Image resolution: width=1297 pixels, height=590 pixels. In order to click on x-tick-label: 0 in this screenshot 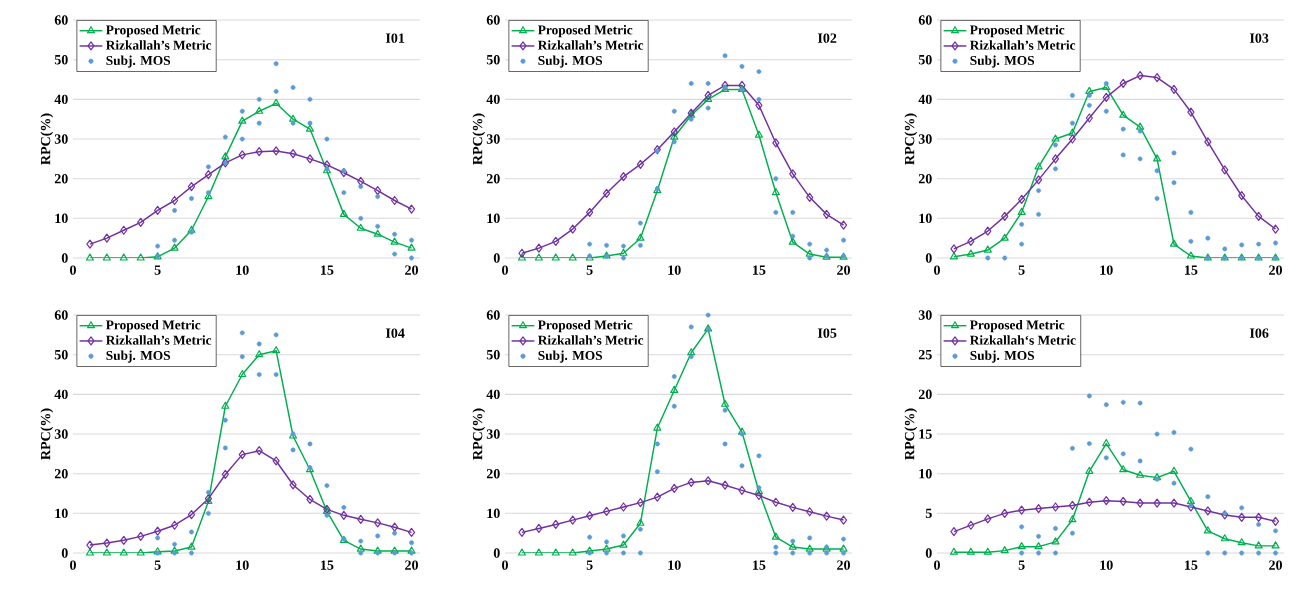, I will do `click(505, 565)`.